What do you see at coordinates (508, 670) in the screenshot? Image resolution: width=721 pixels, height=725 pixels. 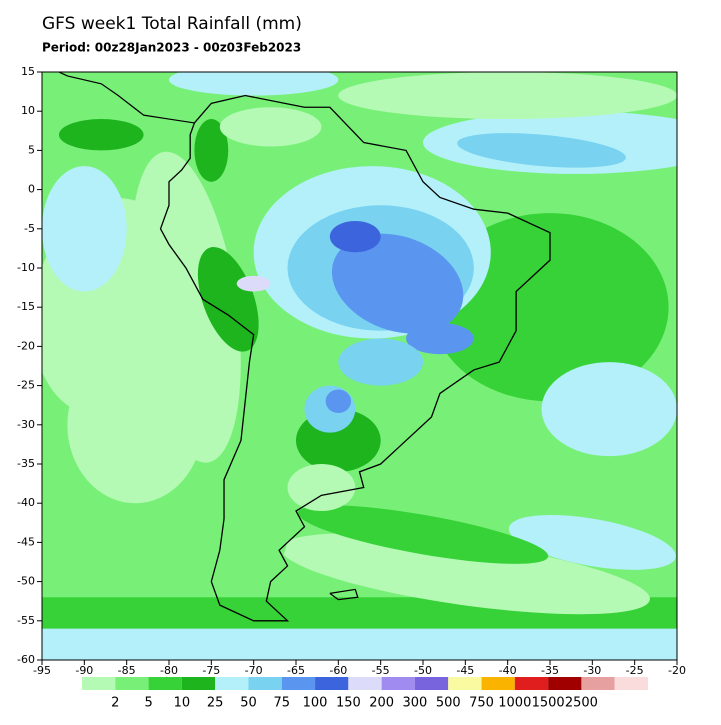 I see `x-tick-label: -40` at bounding box center [508, 670].